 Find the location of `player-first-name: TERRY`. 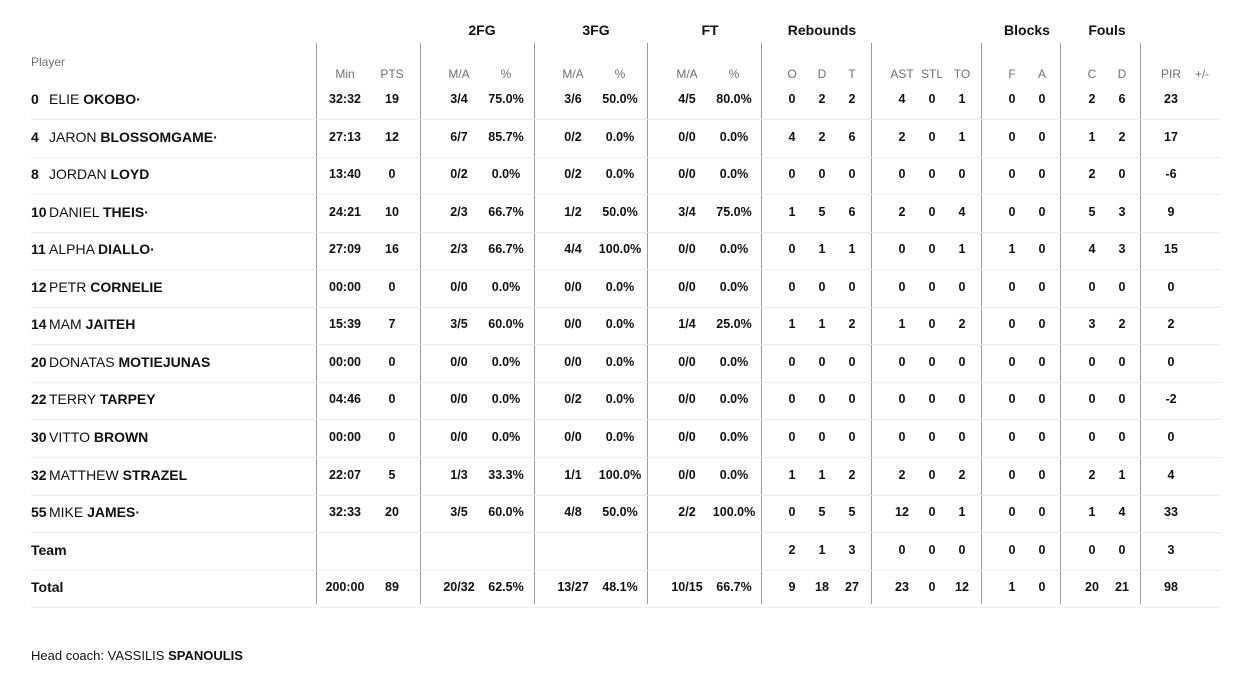

player-first-name: TERRY is located at coordinates (72, 399).